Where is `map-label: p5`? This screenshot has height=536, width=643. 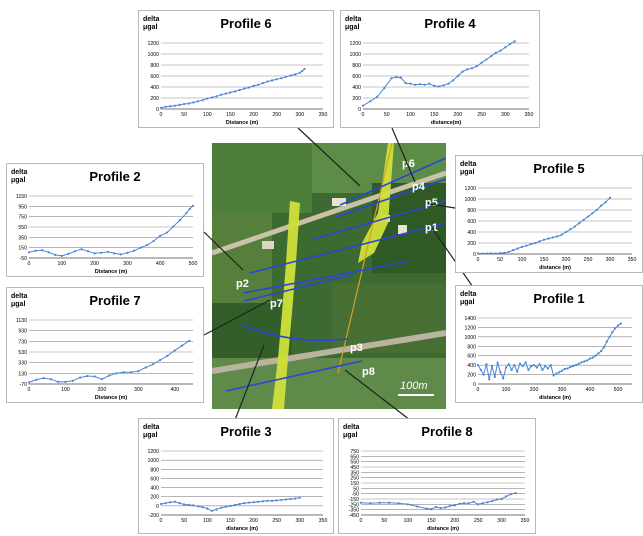
map-label: p5 is located at coordinates (431, 203).